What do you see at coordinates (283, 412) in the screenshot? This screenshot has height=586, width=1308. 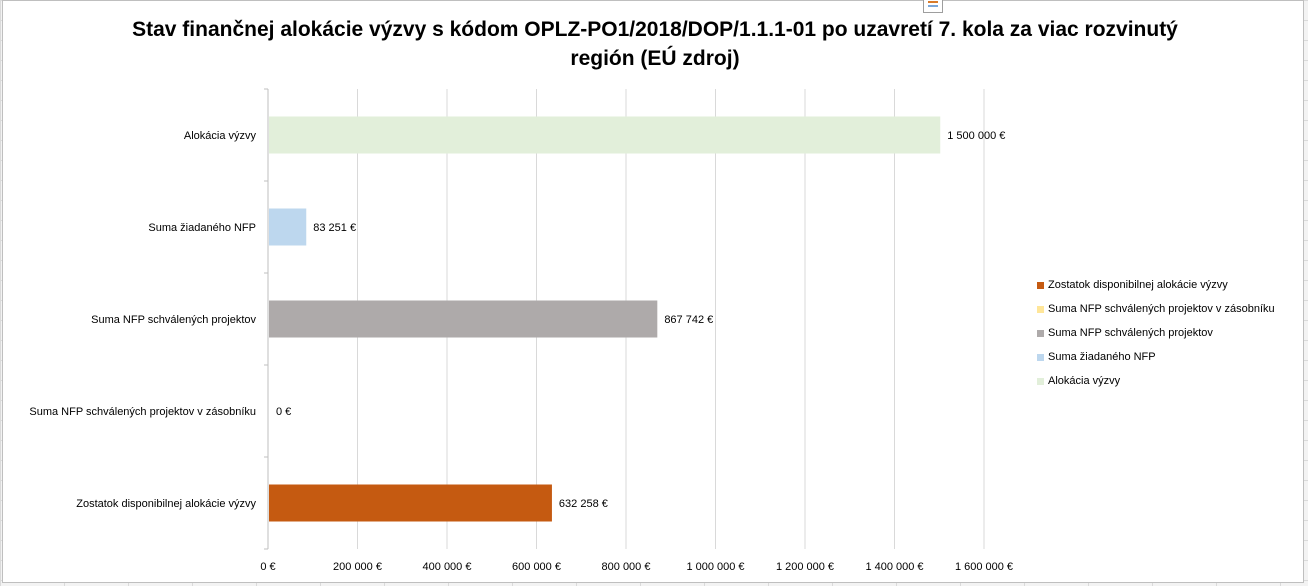 I see `data-label: 0 €` at bounding box center [283, 412].